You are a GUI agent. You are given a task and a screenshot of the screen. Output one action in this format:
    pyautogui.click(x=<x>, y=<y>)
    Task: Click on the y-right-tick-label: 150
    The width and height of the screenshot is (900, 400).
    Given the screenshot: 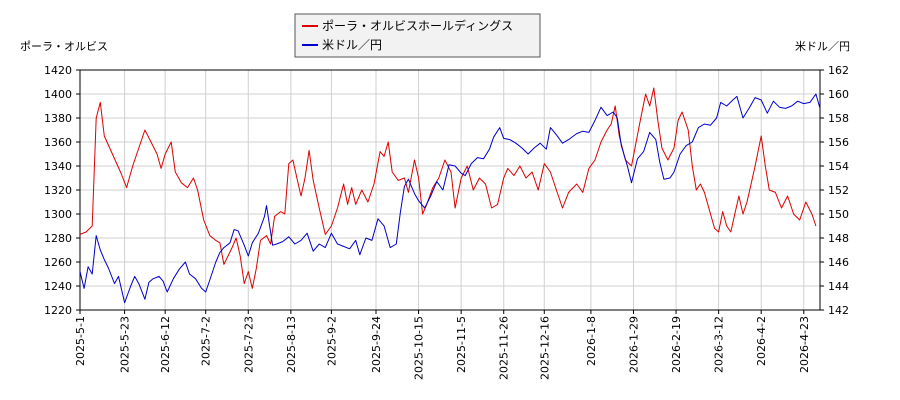 What is the action you would take?
    pyautogui.click(x=838, y=214)
    